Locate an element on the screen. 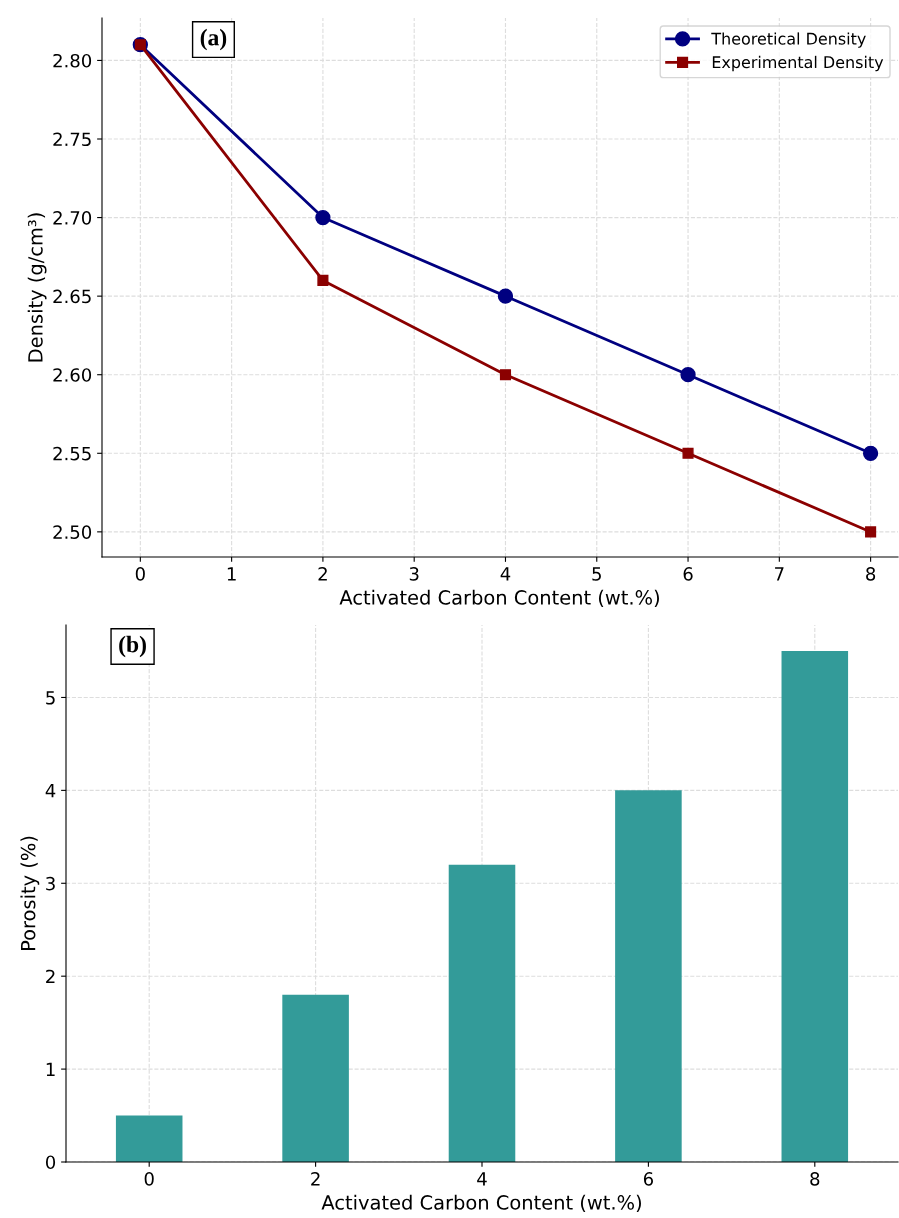 Image resolution: width=899 pixels, height=1218 pixels. annotation: (a) is located at coordinates (213, 39).